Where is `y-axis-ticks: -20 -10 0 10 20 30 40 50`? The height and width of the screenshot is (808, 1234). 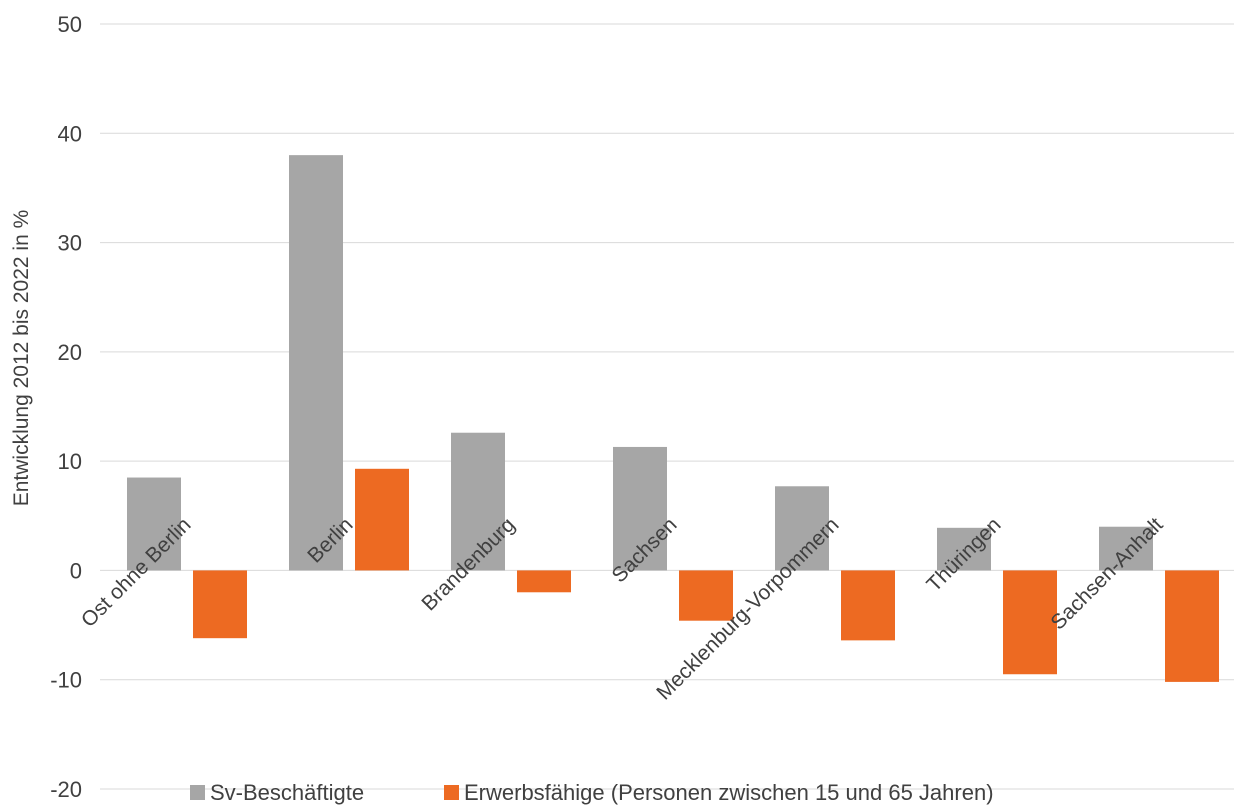
y-axis-ticks: -20 -10 0 10 20 30 40 50 is located at coordinates (66, 407).